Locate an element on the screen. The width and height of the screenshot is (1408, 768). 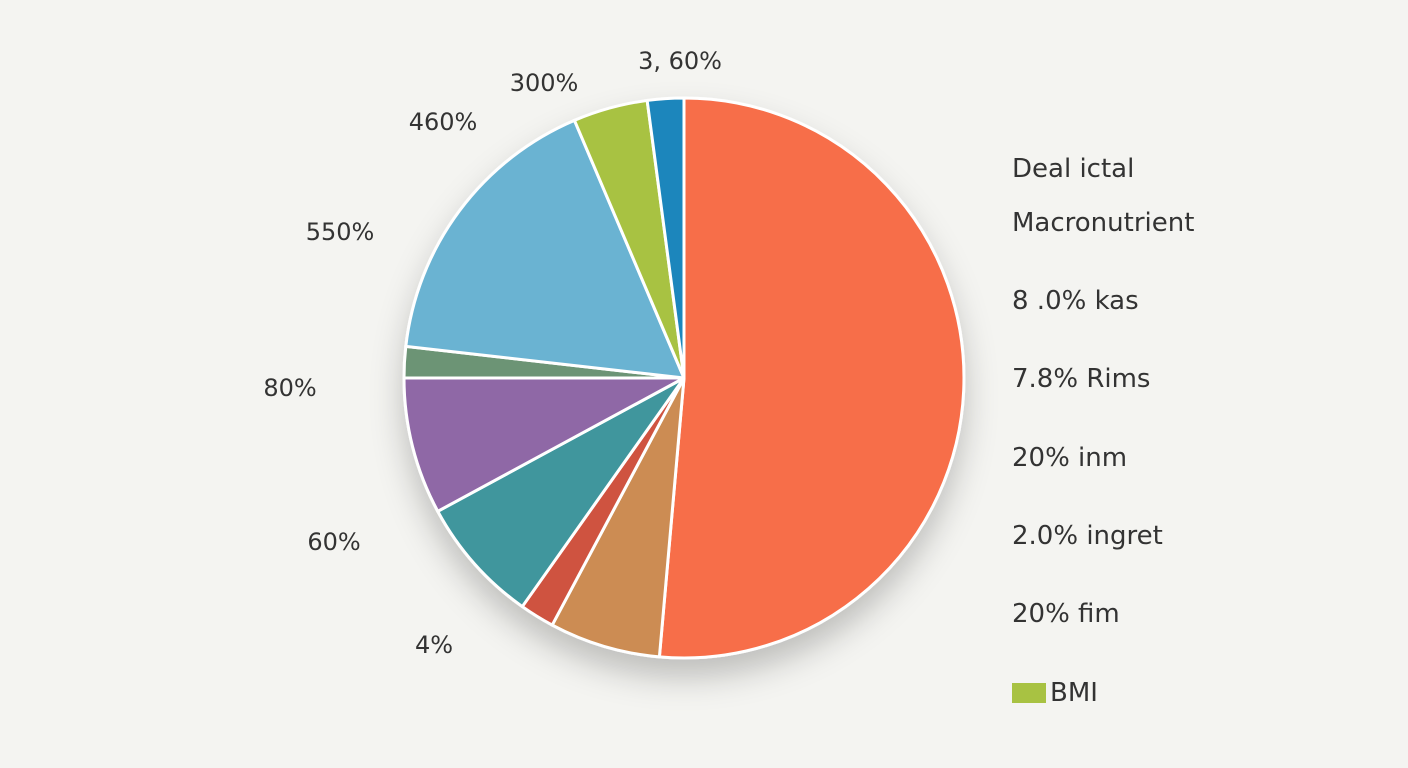
legend-line: 2.0% ingret is located at coordinates (1087, 536).